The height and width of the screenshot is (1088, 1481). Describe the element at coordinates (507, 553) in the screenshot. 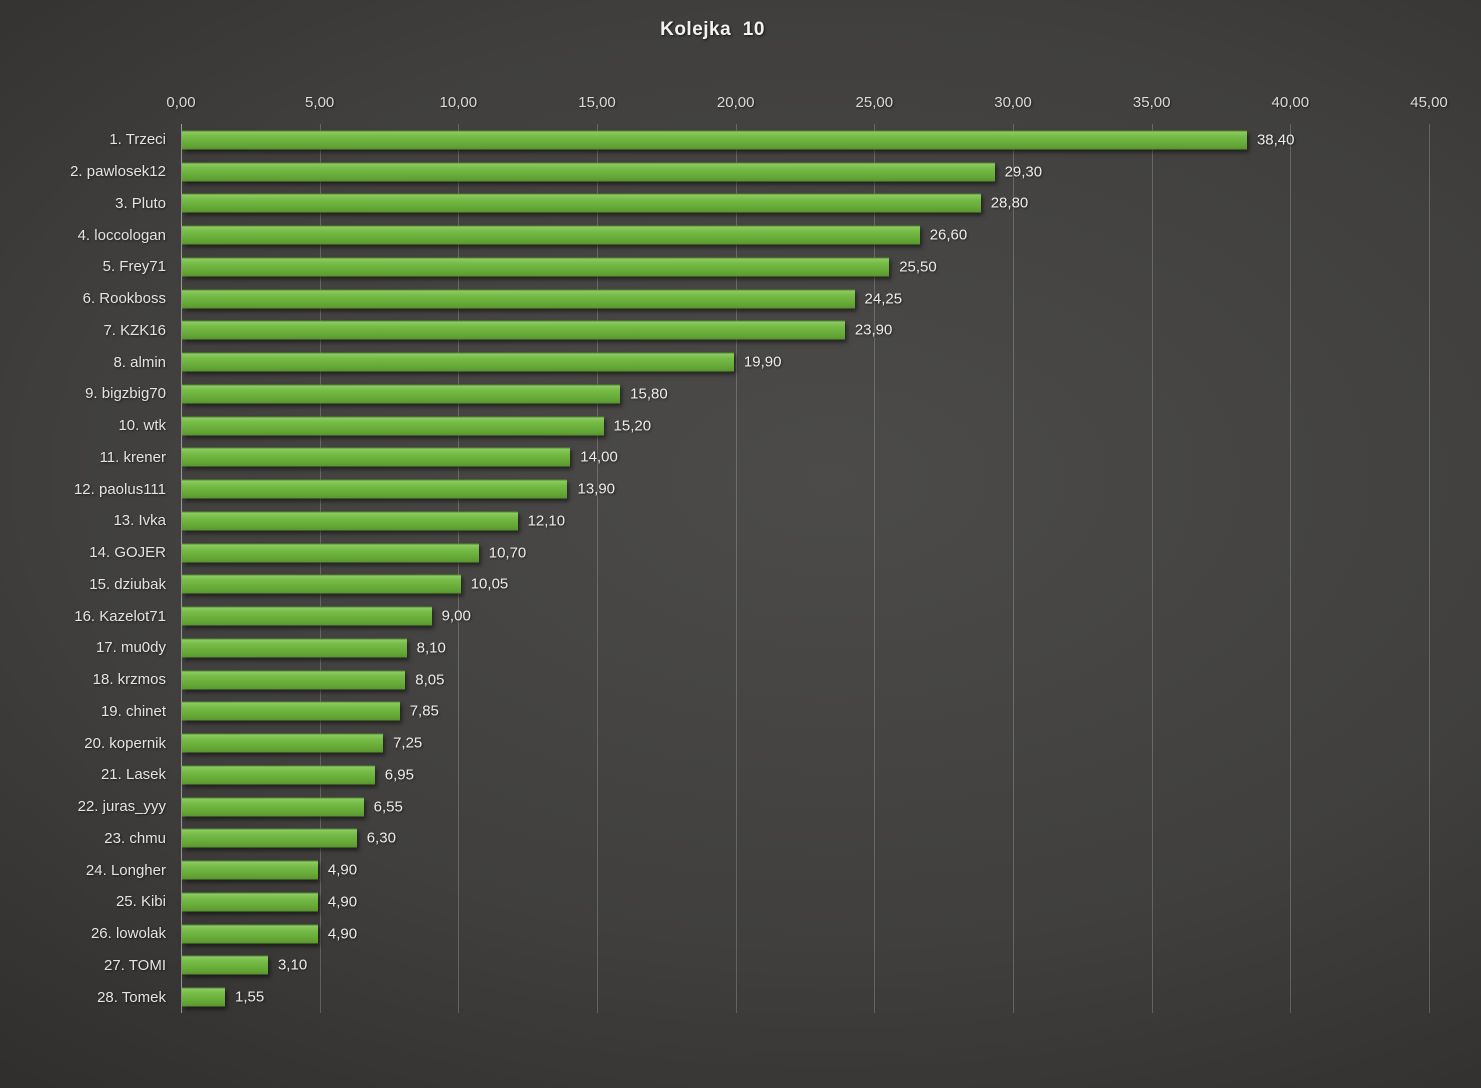

I see `value-label: 10,70` at that location.